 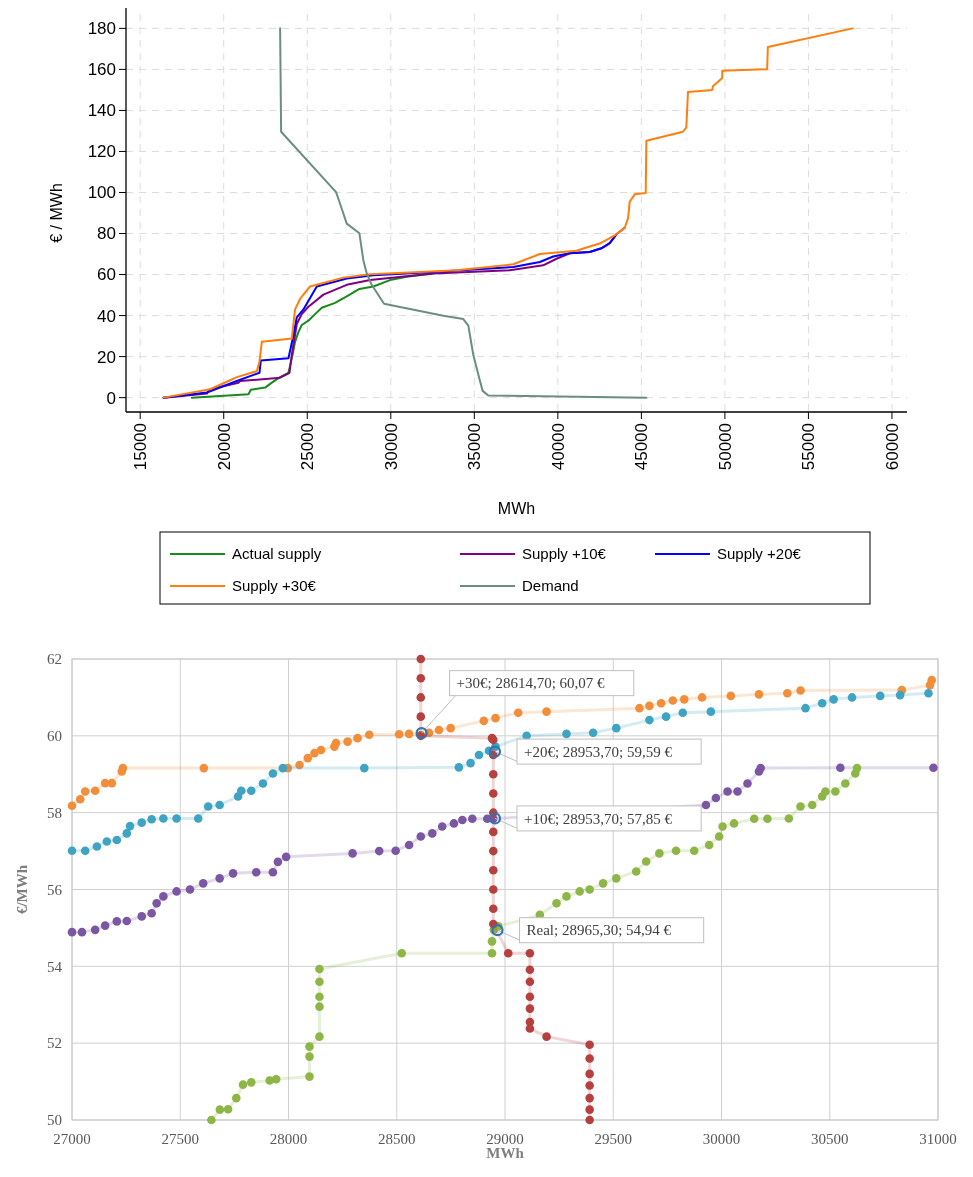 What do you see at coordinates (938, 1139) in the screenshot?
I see `x-tick-label: 31000` at bounding box center [938, 1139].